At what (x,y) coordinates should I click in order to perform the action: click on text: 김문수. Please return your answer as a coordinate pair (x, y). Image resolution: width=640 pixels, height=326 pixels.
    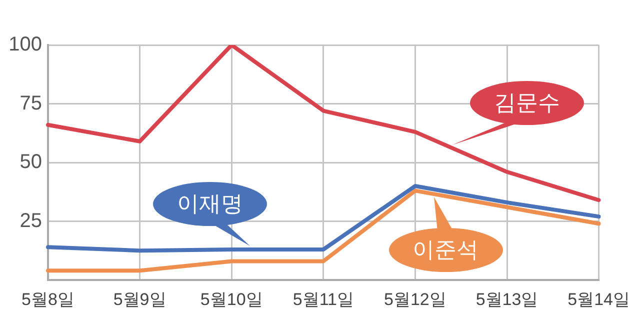
    Looking at the image, I should click on (527, 103).